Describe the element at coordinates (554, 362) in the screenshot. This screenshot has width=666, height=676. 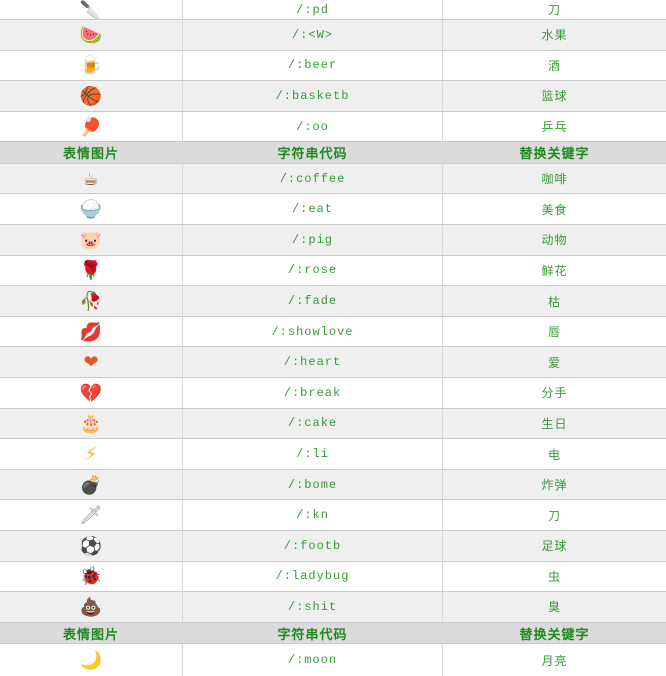
I see `replacement-keyword-cell: 爱` at that location.